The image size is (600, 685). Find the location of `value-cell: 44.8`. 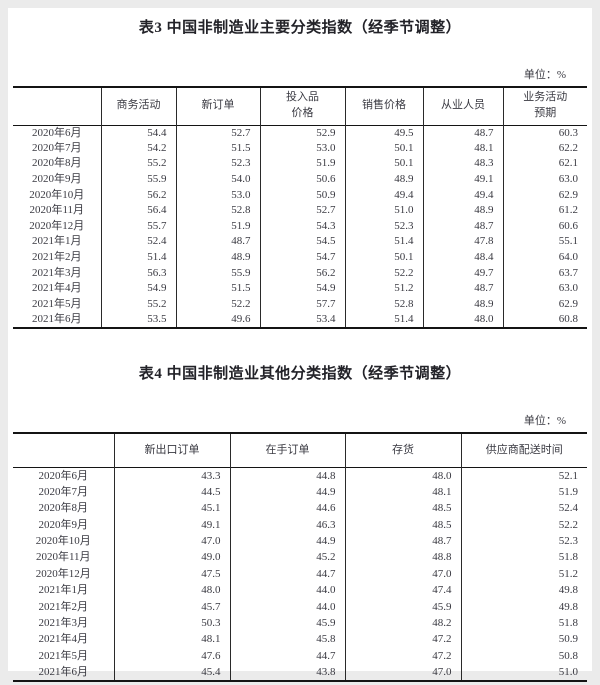

value-cell: 44.8 is located at coordinates (287, 476).